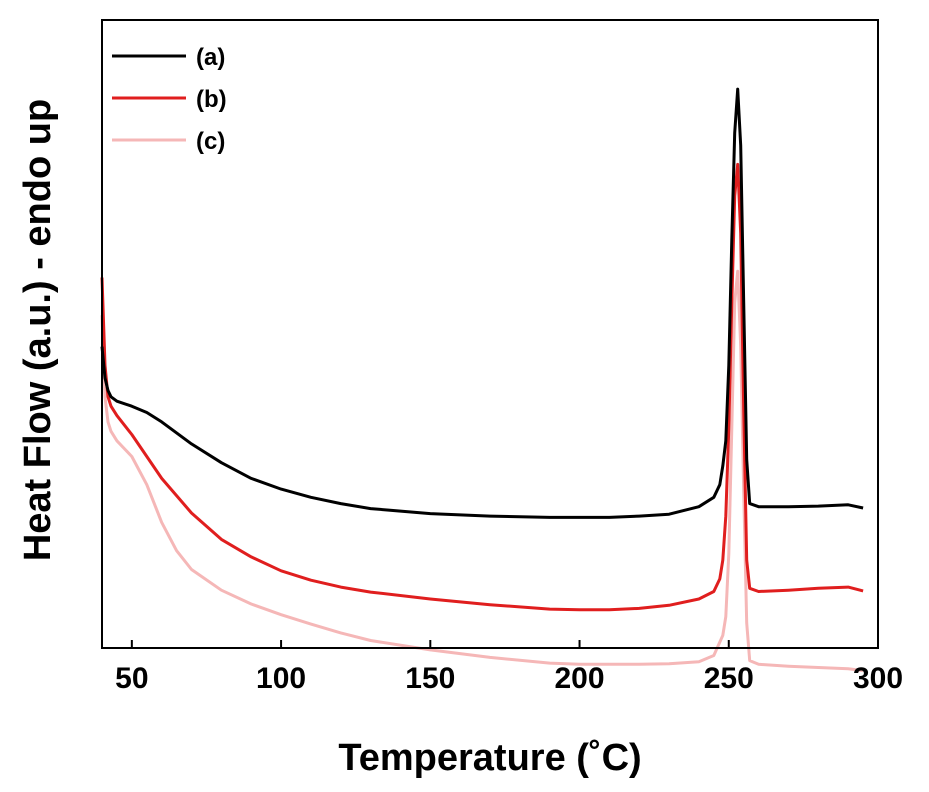 The height and width of the screenshot is (792, 929). What do you see at coordinates (210, 141) in the screenshot?
I see `legend-label-3: (c)` at bounding box center [210, 141].